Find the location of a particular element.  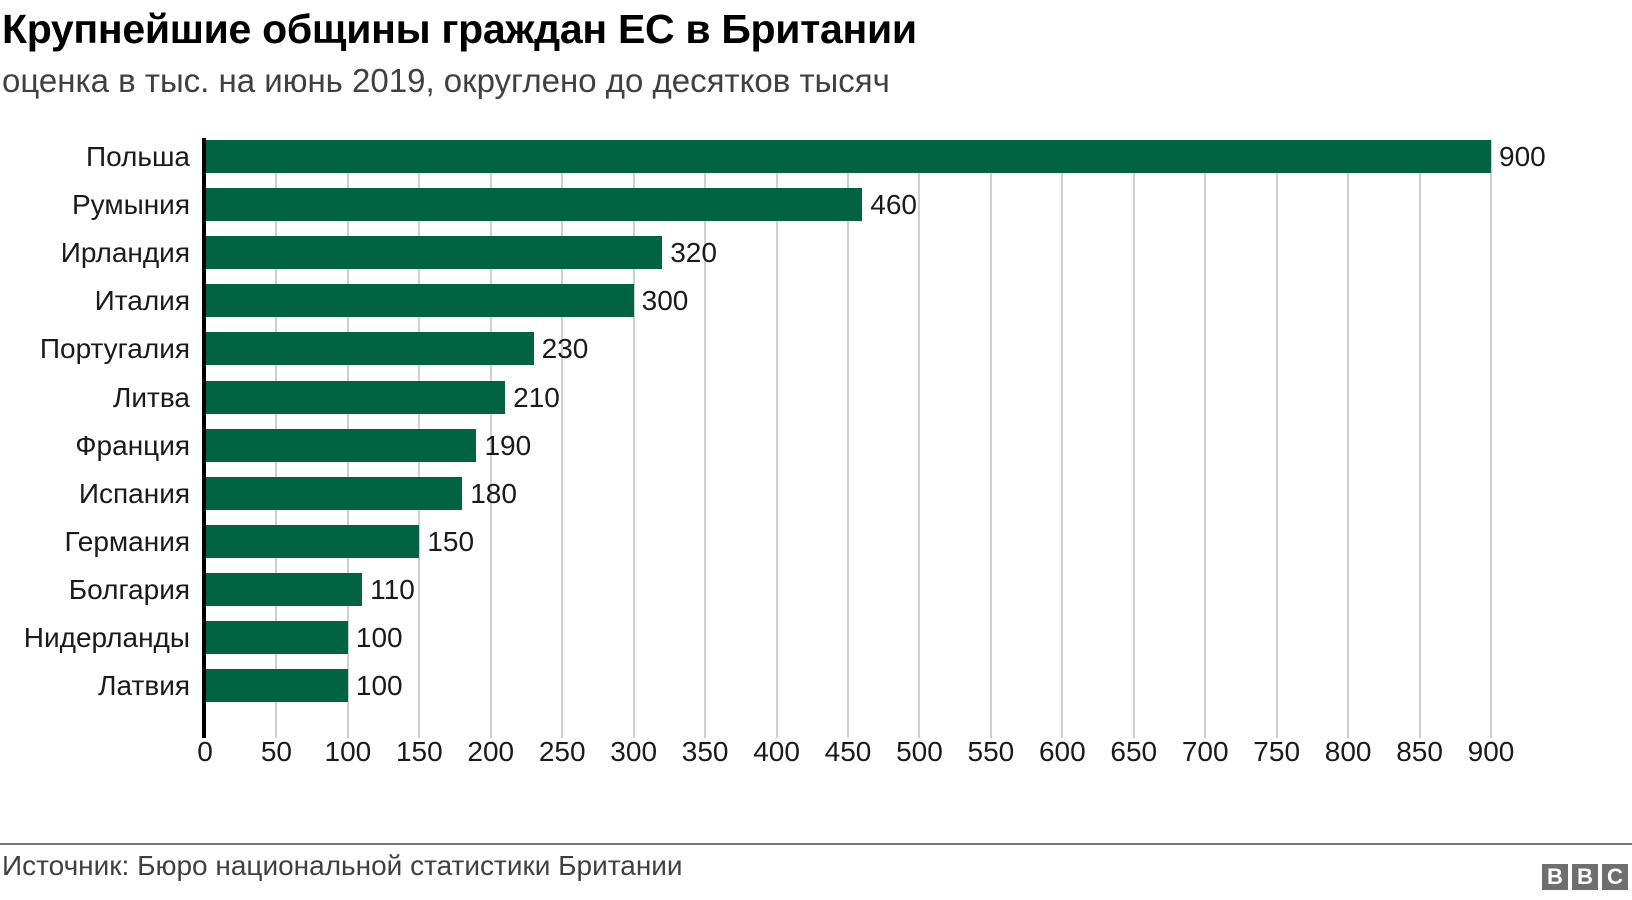

category-label: Болгария is located at coordinates (129, 589).